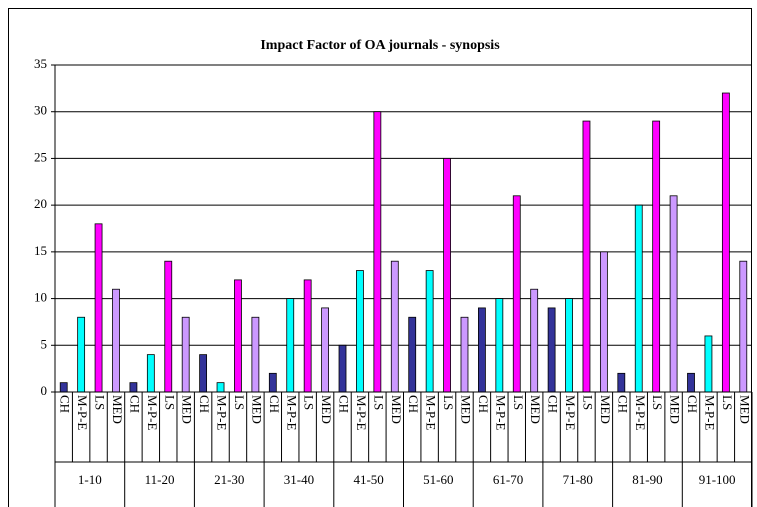 This screenshot has height=507, width=757. What do you see at coordinates (44, 390) in the screenshot?
I see `y-tick-label: 0` at bounding box center [44, 390].